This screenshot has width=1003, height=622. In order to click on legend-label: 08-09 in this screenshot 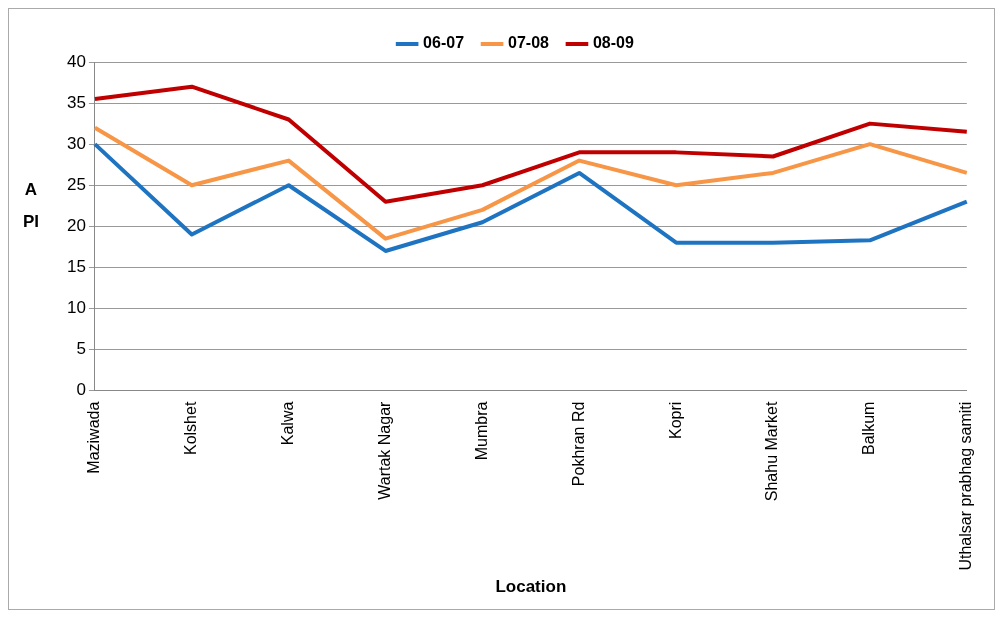, I will do `click(613, 43)`.